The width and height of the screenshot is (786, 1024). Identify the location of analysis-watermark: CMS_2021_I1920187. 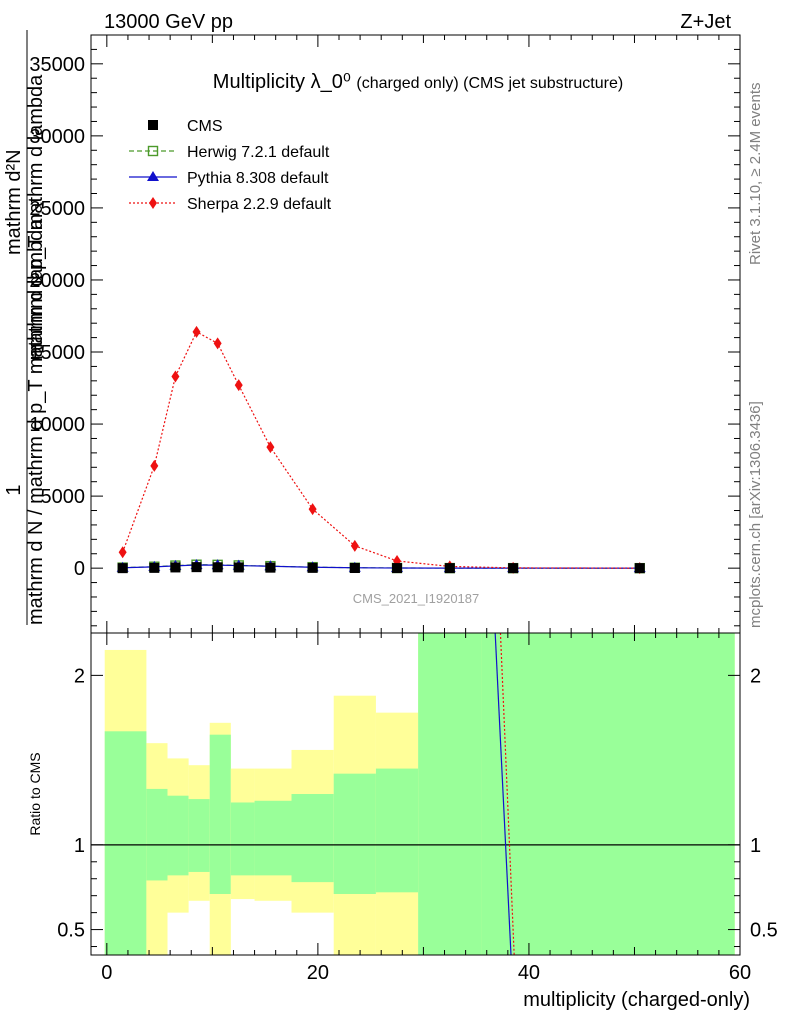
(416, 598).